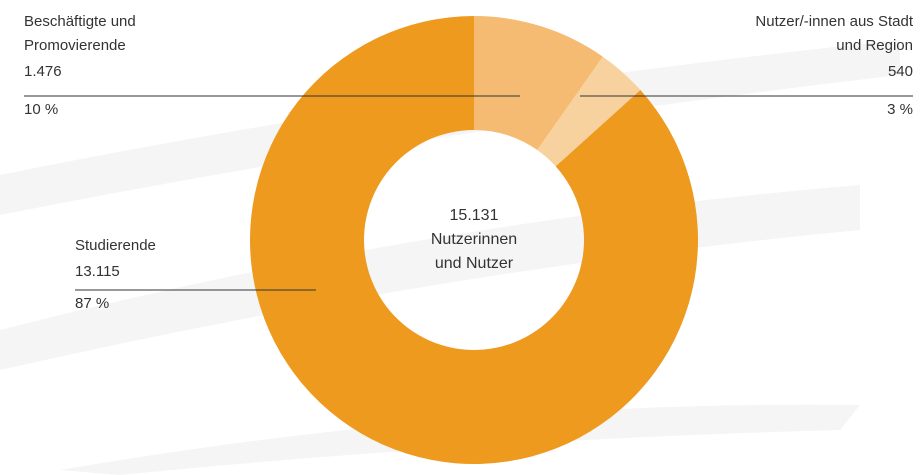 This screenshot has height=475, width=924. Describe the element at coordinates (43, 71) in the screenshot. I see `value-label: 1.476` at that location.